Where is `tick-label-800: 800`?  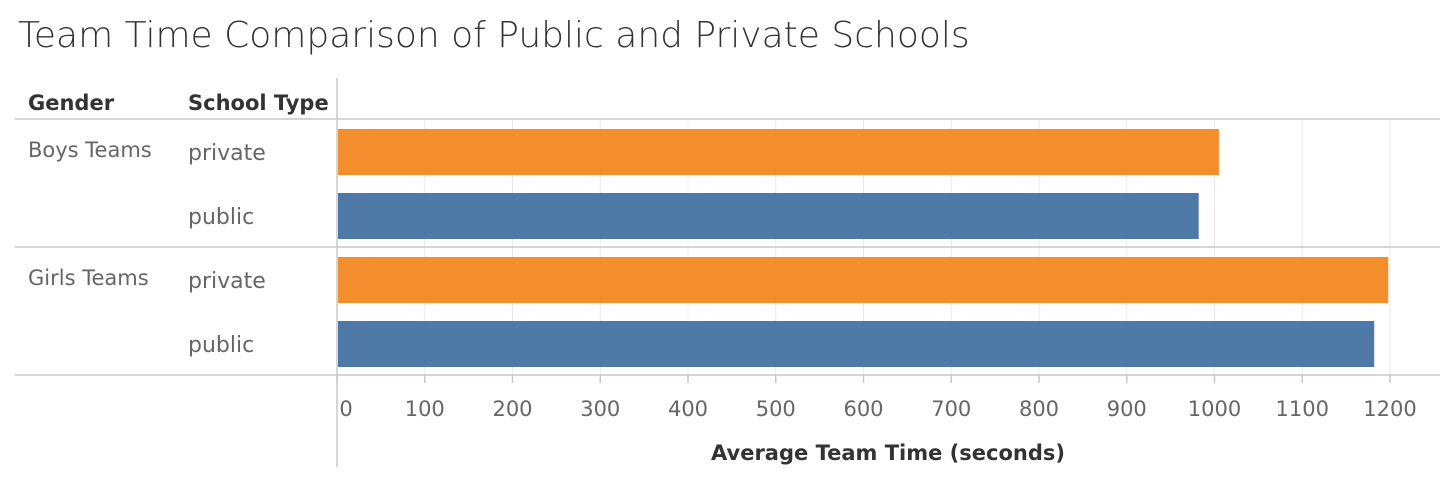 tick-label-800: 800 is located at coordinates (1039, 409).